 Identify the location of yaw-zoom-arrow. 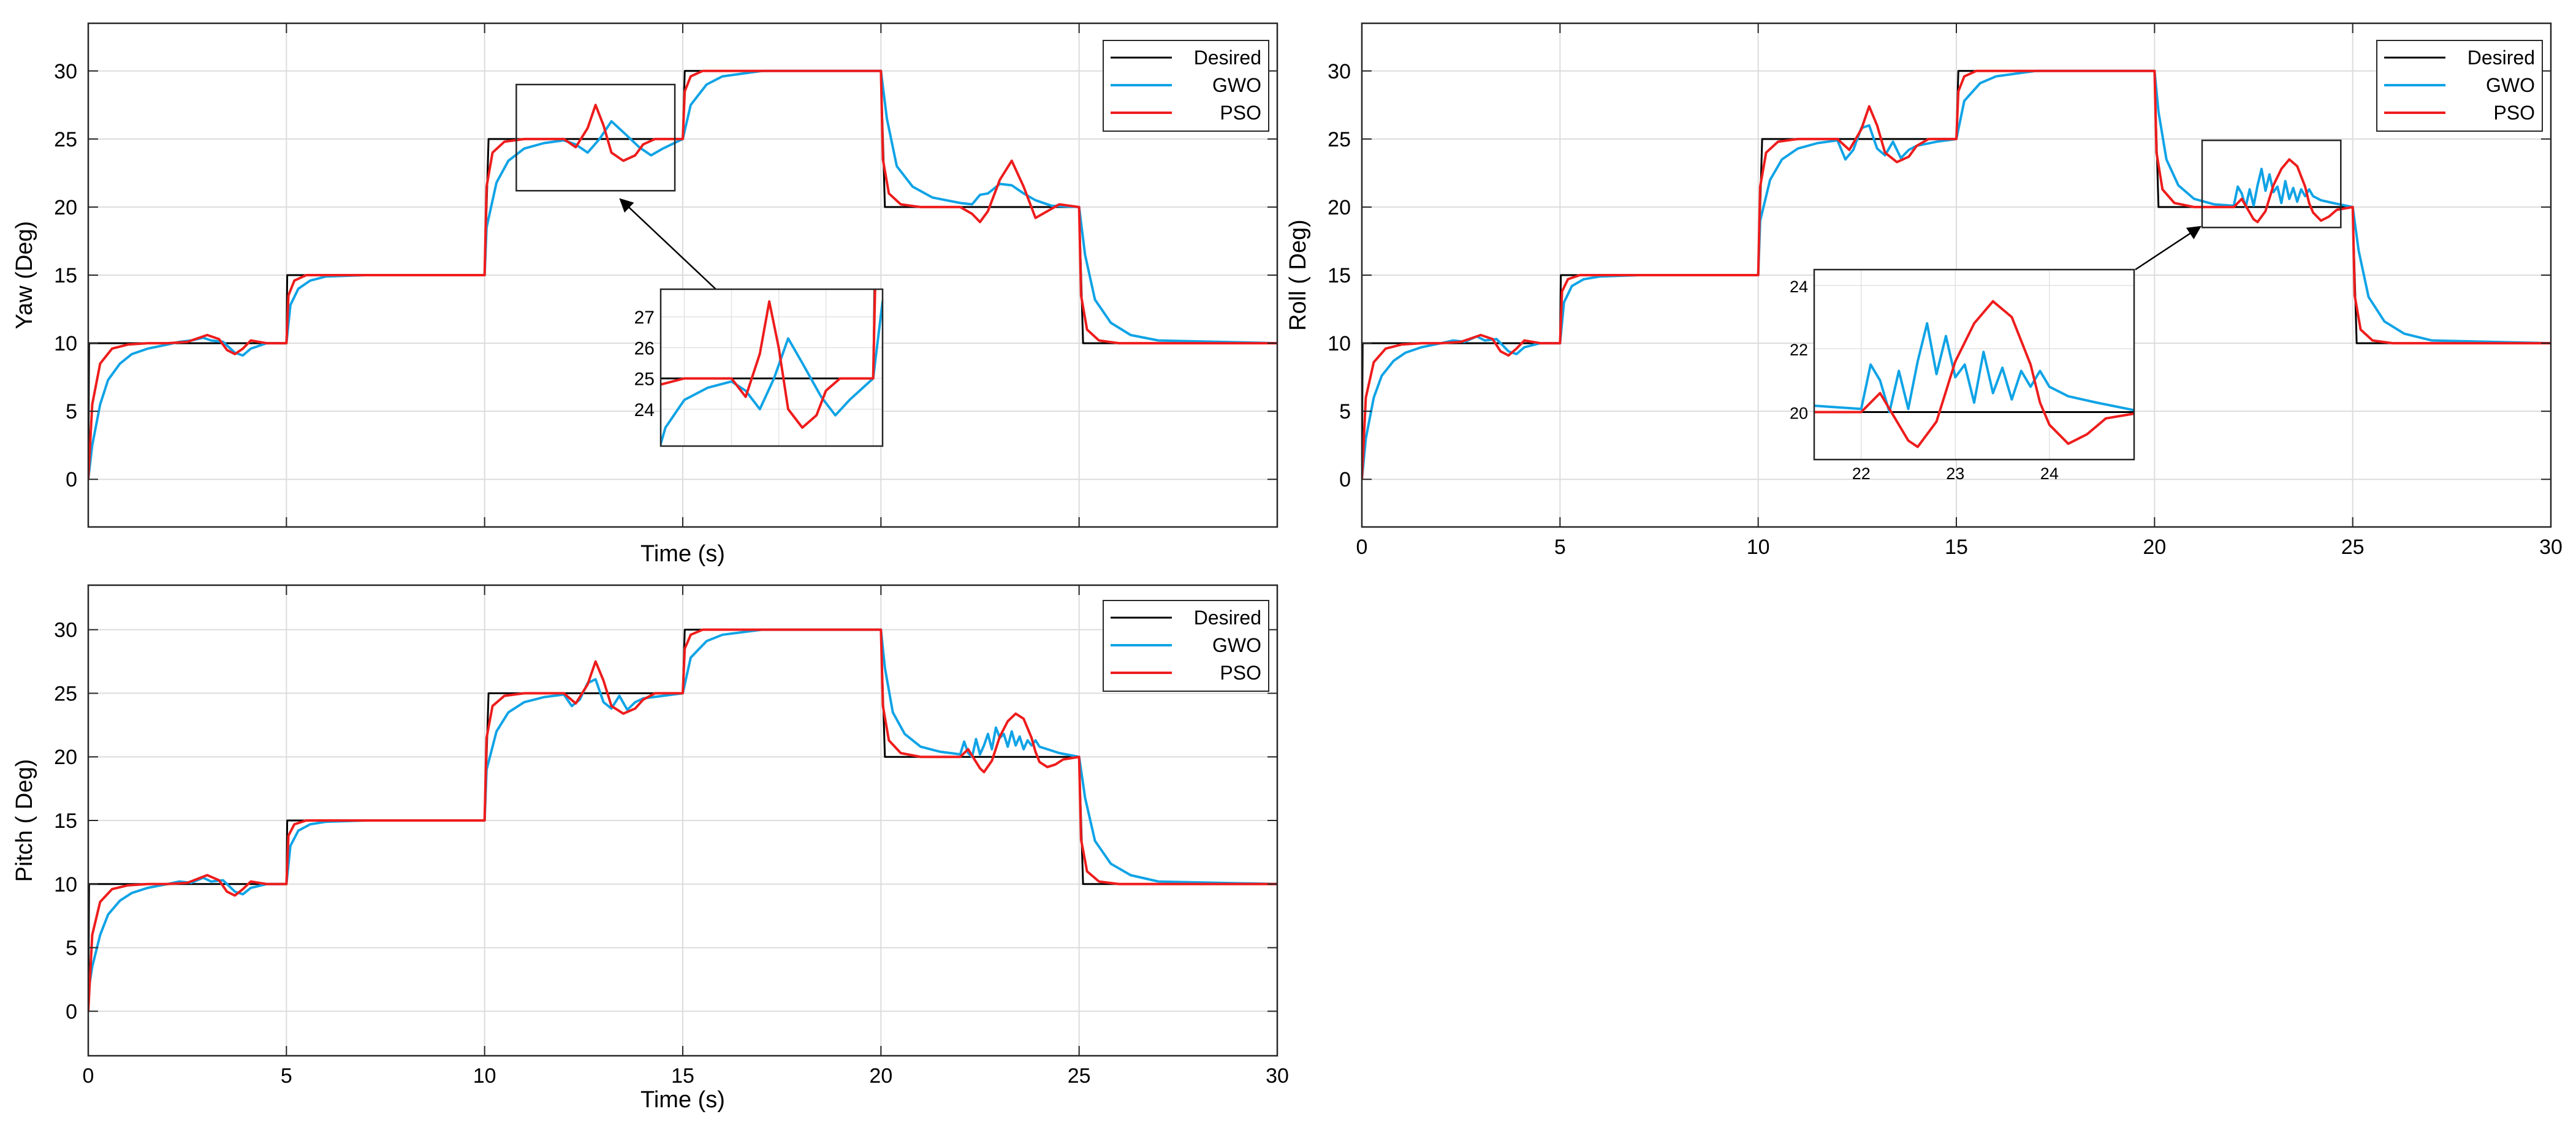
(667, 244).